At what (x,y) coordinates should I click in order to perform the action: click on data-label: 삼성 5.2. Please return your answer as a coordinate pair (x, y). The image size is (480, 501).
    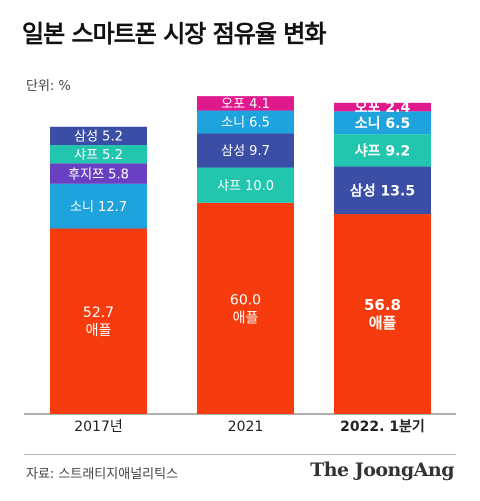
    Looking at the image, I should click on (98, 137).